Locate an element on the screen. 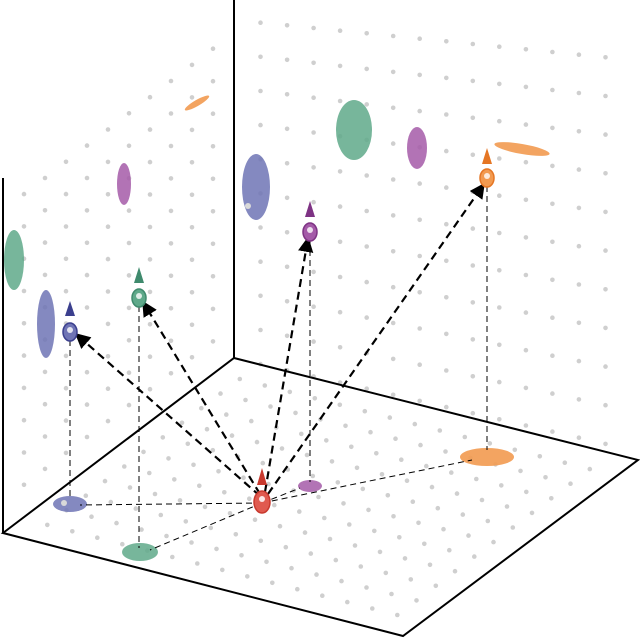  floor-connections is located at coordinates (276, 505).